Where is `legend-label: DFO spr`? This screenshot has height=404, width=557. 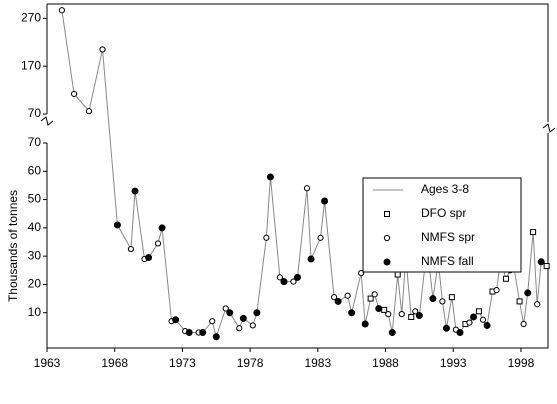
legend-label: DFO spr is located at coordinates (443, 213).